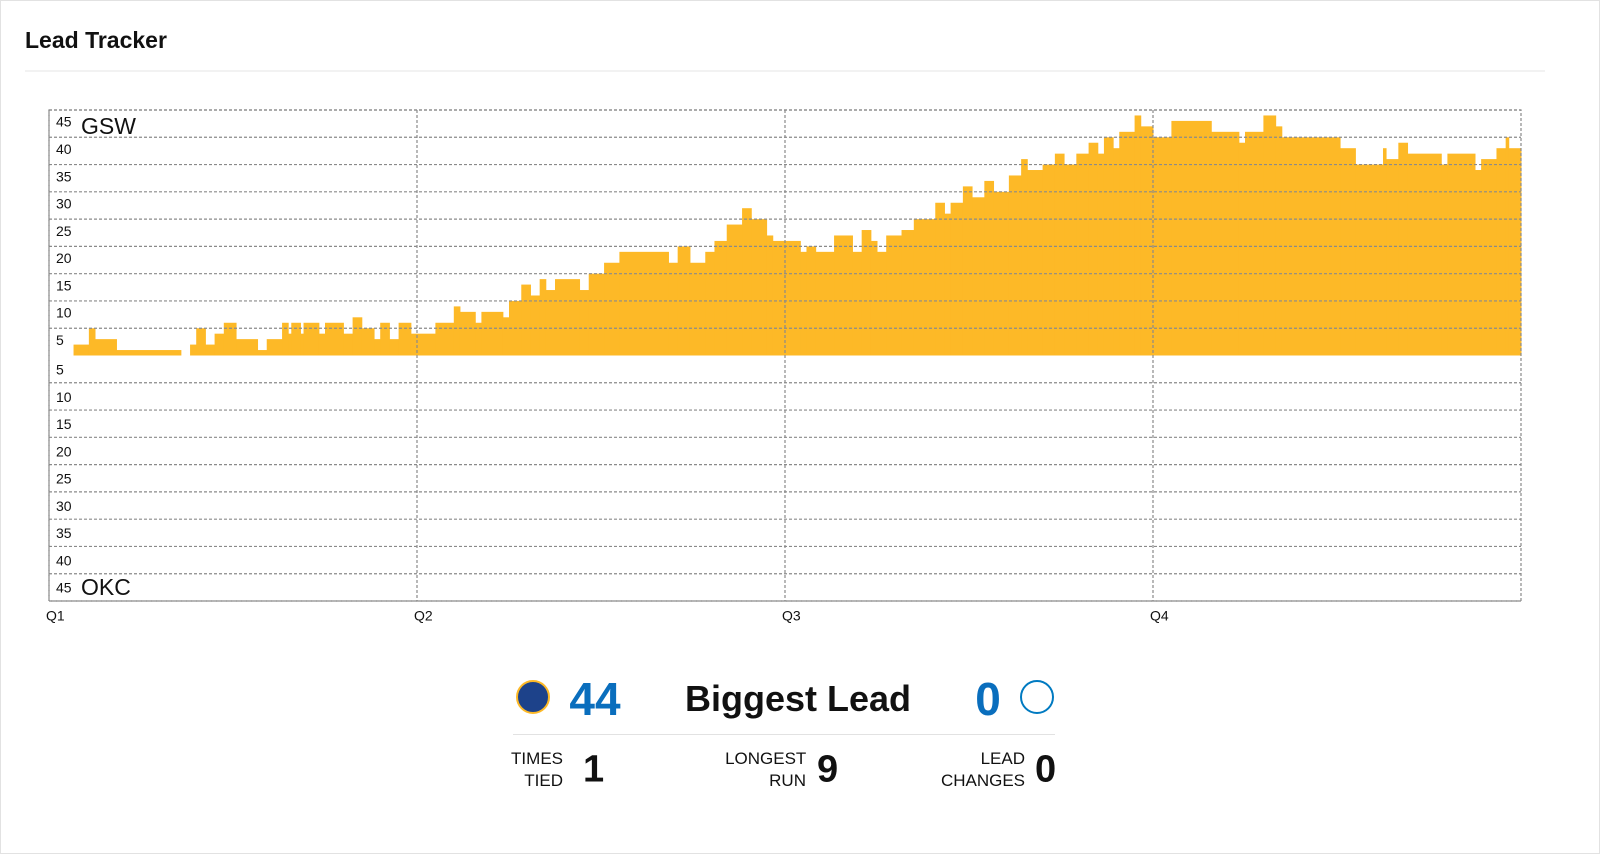 Image resolution: width=1600 pixels, height=854 pixels. Describe the element at coordinates (106, 587) in the screenshot. I see `team-label: OKC` at that location.